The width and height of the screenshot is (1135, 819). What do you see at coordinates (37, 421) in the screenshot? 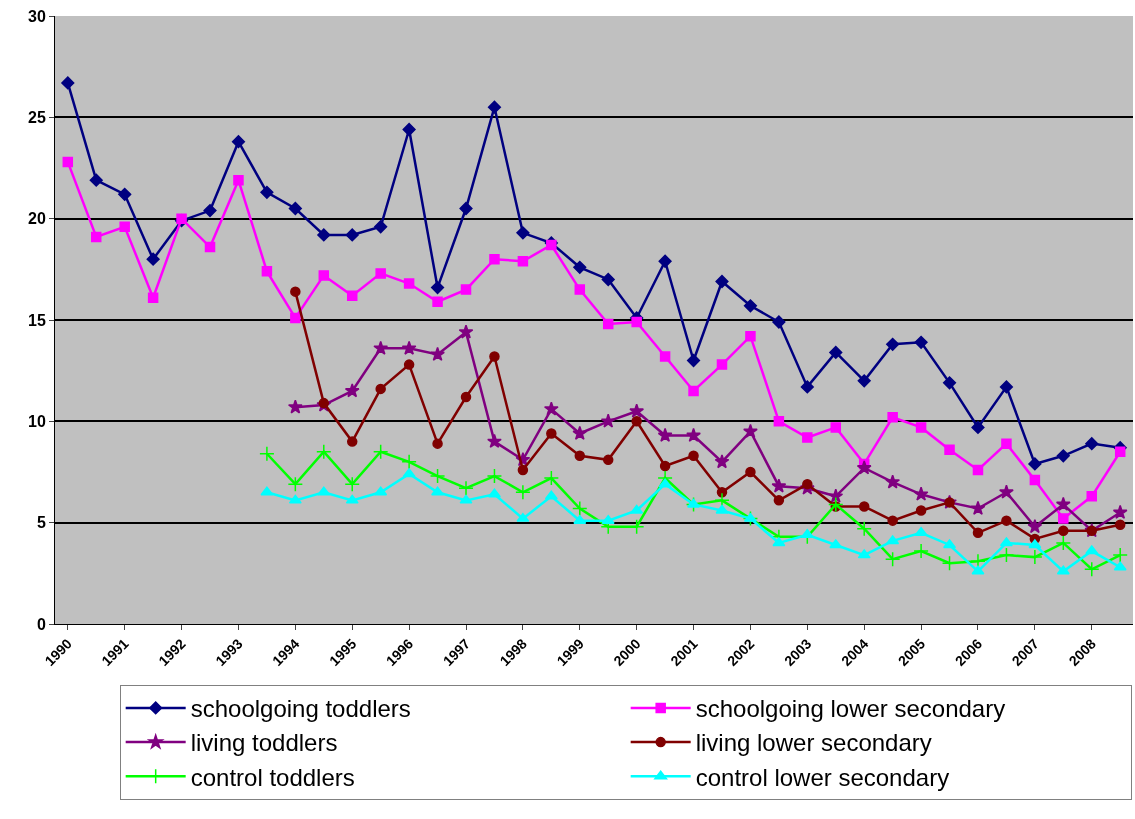
I see `y-tick-label: 10` at bounding box center [37, 421].